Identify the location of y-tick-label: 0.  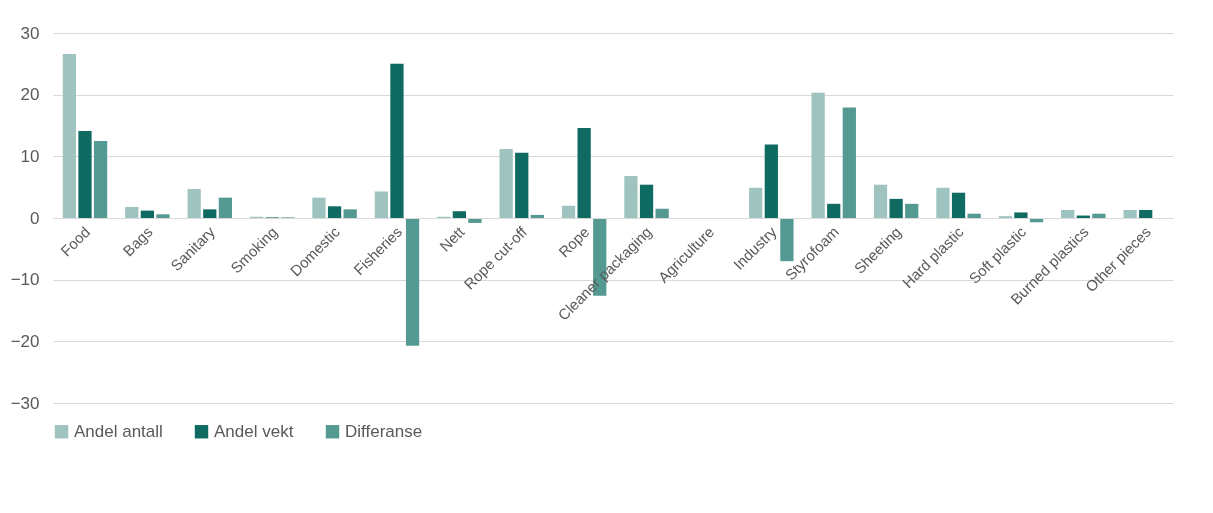
(35, 218).